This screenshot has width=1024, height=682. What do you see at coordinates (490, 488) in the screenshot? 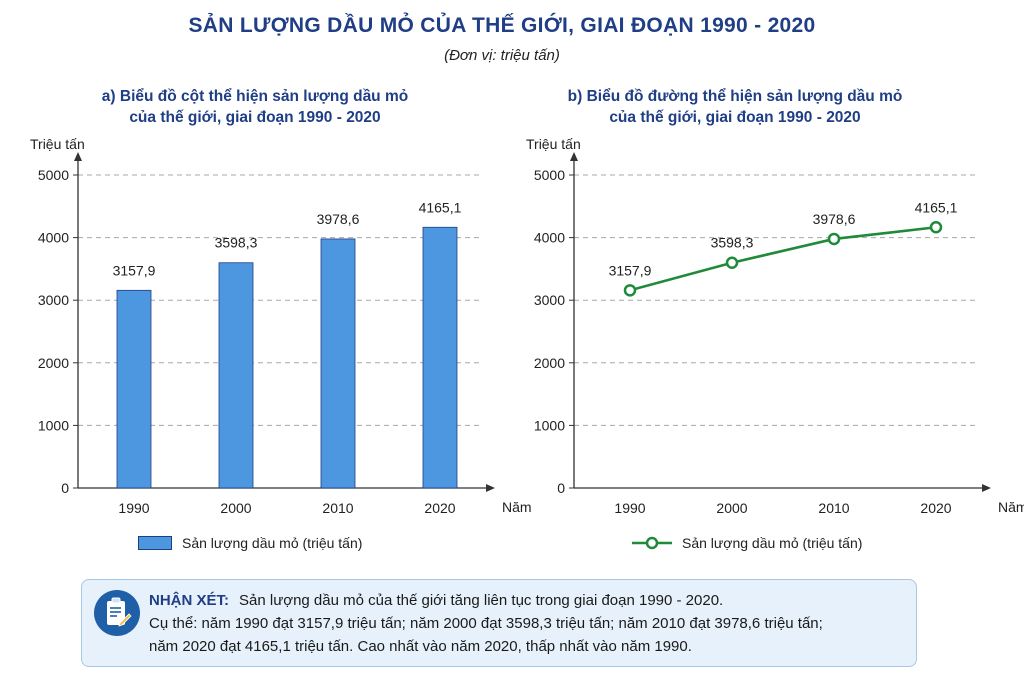
I see `bar-chart-x-axis-arrow` at bounding box center [490, 488].